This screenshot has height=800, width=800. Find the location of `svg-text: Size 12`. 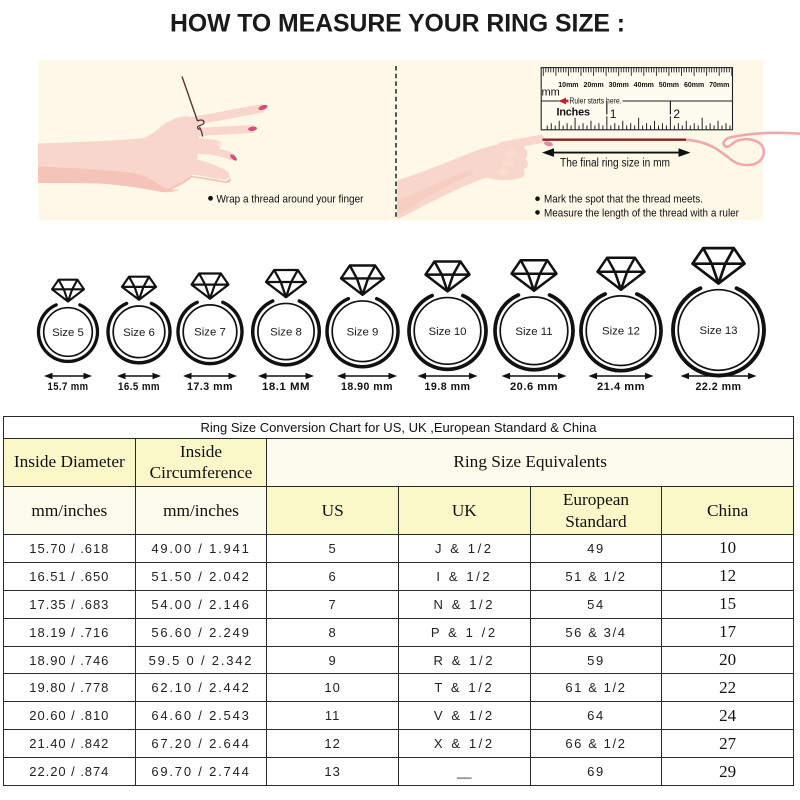

svg-text: Size 12 is located at coordinates (621, 332).